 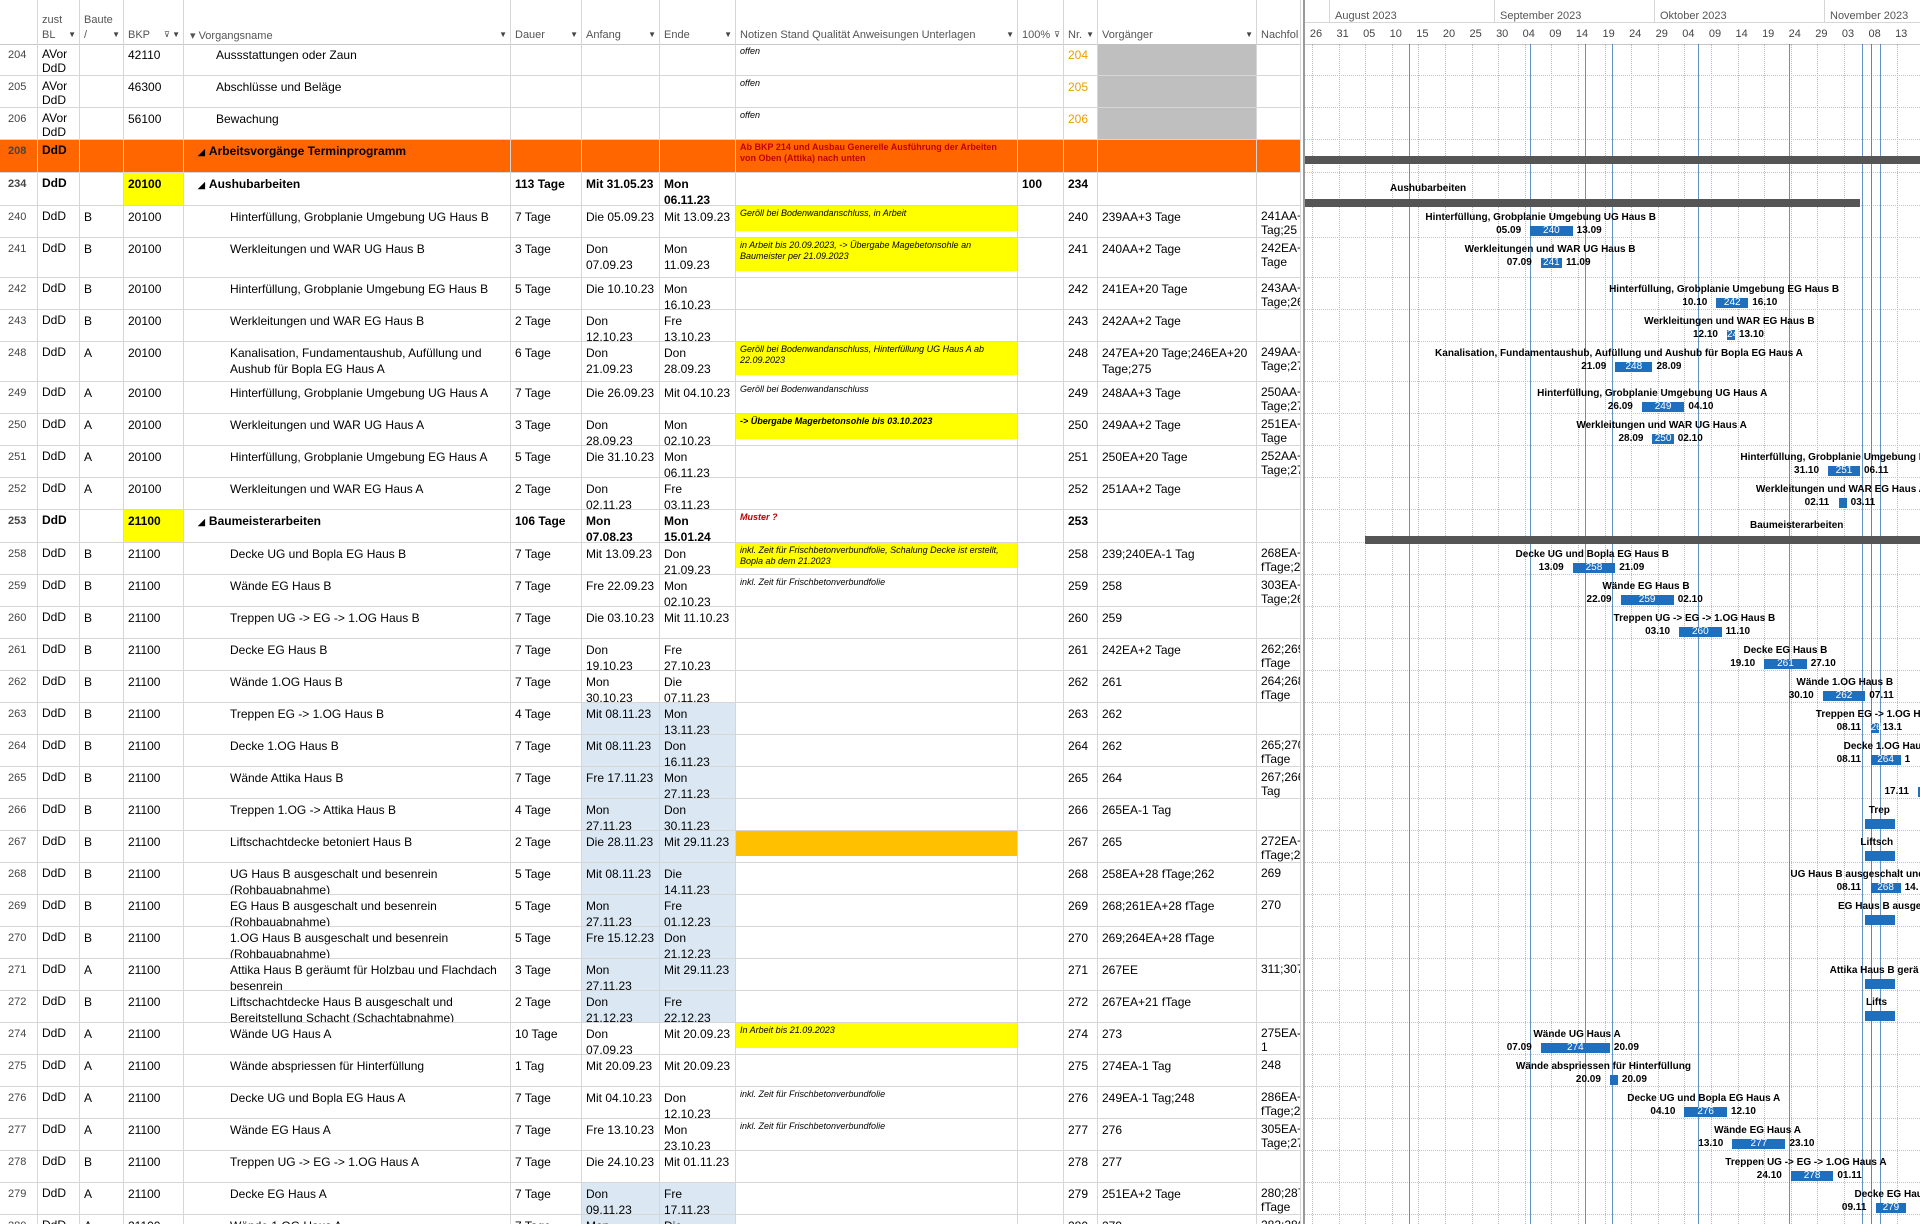 What do you see at coordinates (698, 1219) in the screenshot?
I see `cell-ende: Die 28.11.23` at bounding box center [698, 1219].